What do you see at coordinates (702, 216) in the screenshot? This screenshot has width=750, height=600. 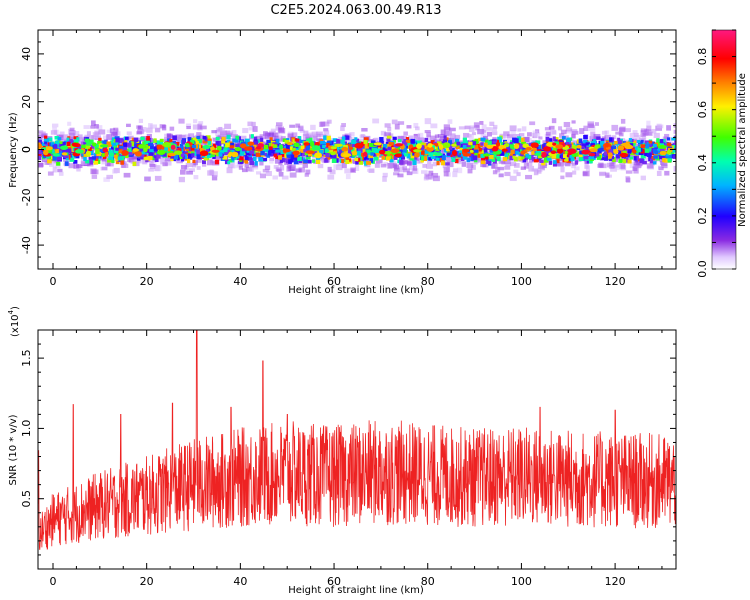 I see `colorbar-tick-label: 0.2` at bounding box center [702, 216].